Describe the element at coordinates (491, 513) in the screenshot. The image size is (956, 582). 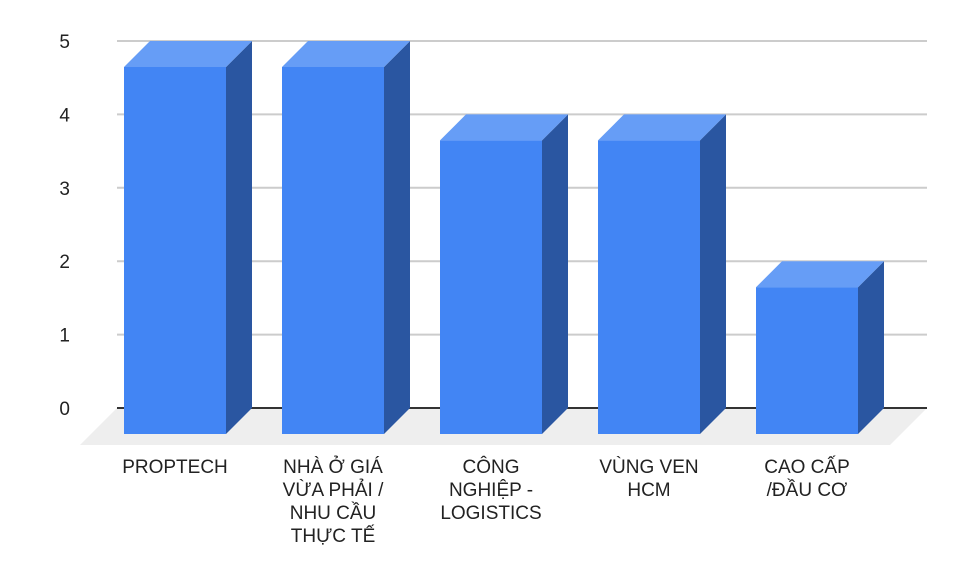
I see `x-tick-label-line: LOGISTICS` at that location.